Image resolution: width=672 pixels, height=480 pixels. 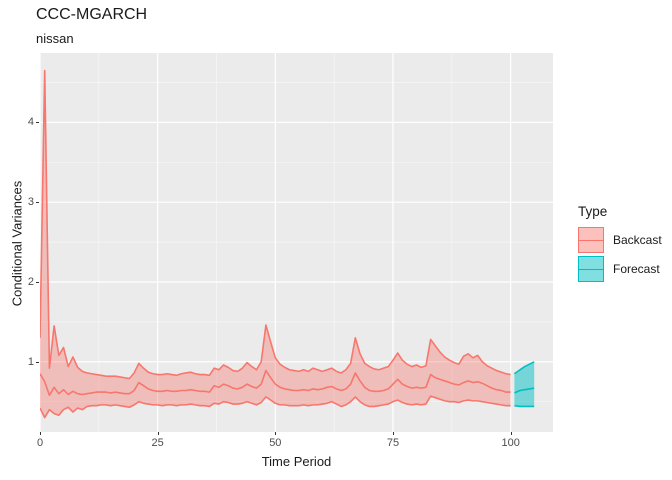 What do you see at coordinates (30, 361) in the screenshot?
I see `y-tick-label: 1` at bounding box center [30, 361].